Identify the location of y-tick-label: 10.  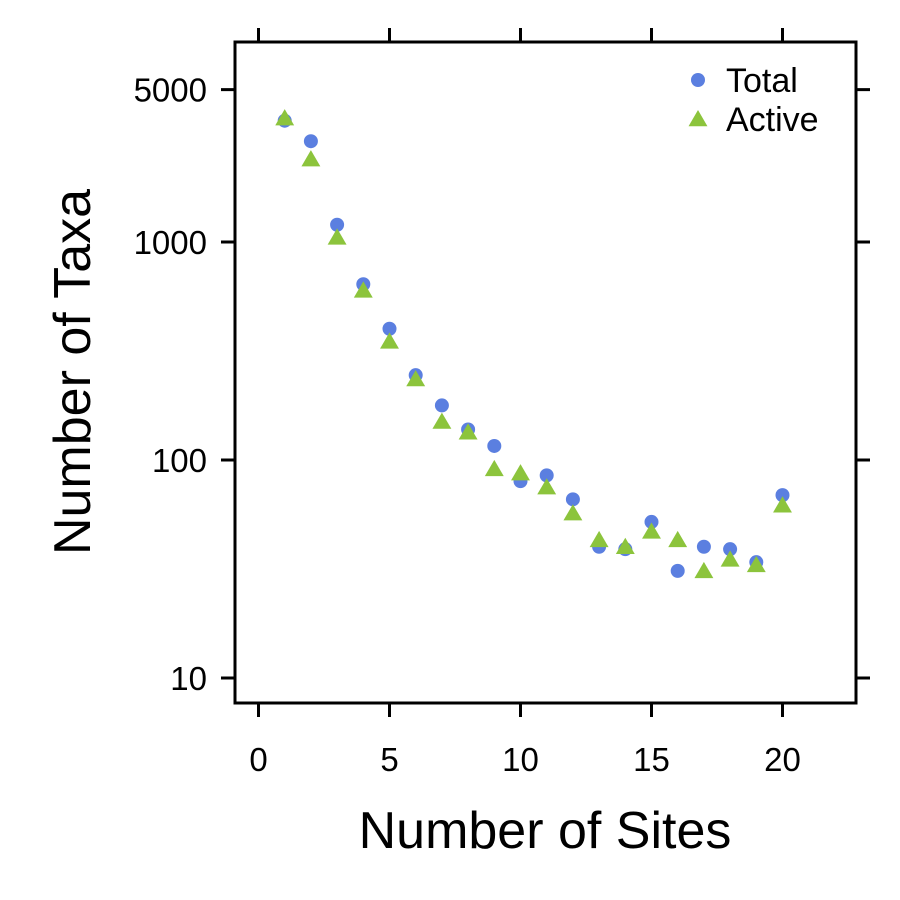
(188, 678).